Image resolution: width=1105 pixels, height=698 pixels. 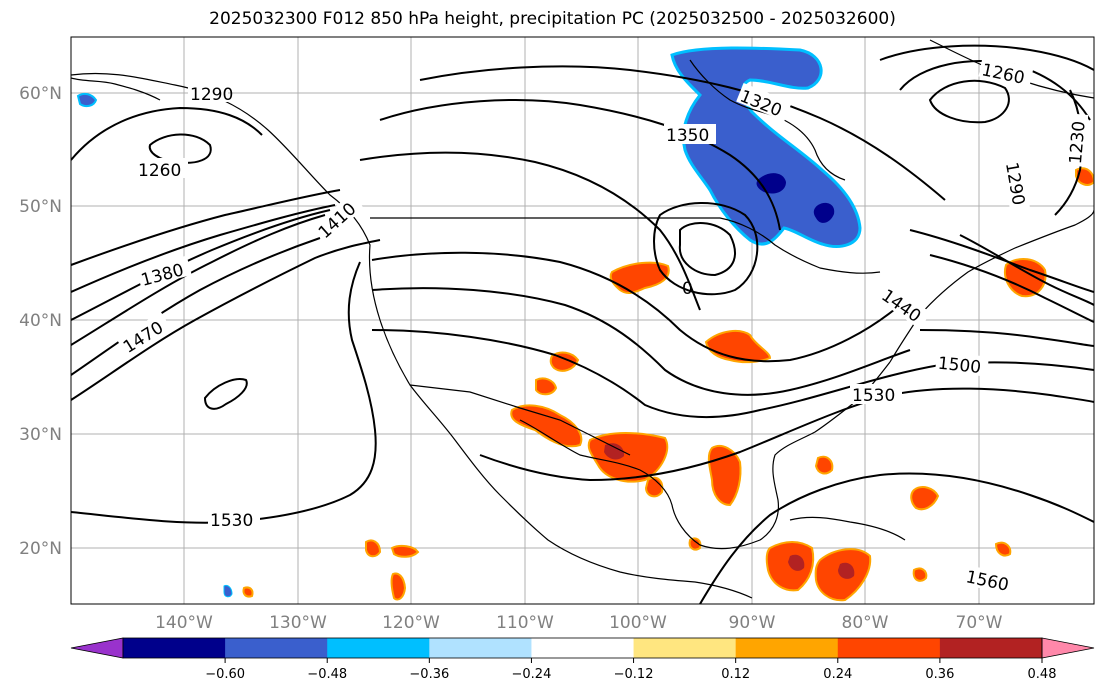 I want to click on colorbar-tick-label: −0.48, so click(x=327, y=674).